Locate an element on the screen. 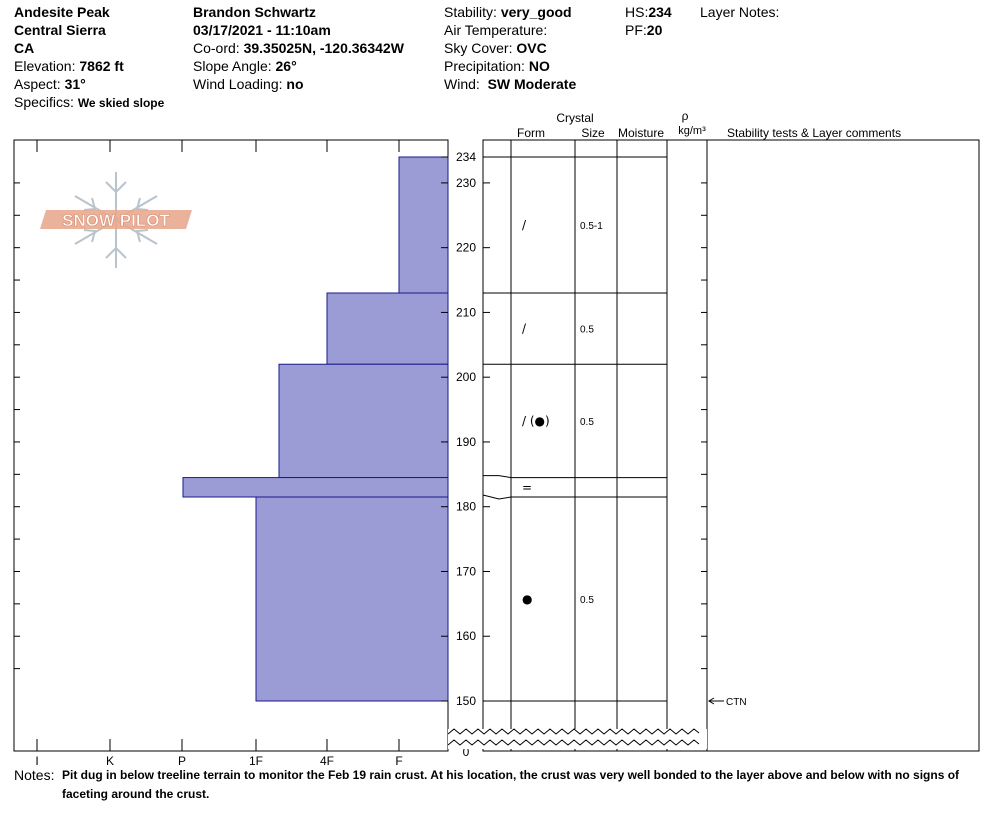 This screenshot has width=994, height=840. precipitation-field: Precipitation: NO is located at coordinates (497, 66).